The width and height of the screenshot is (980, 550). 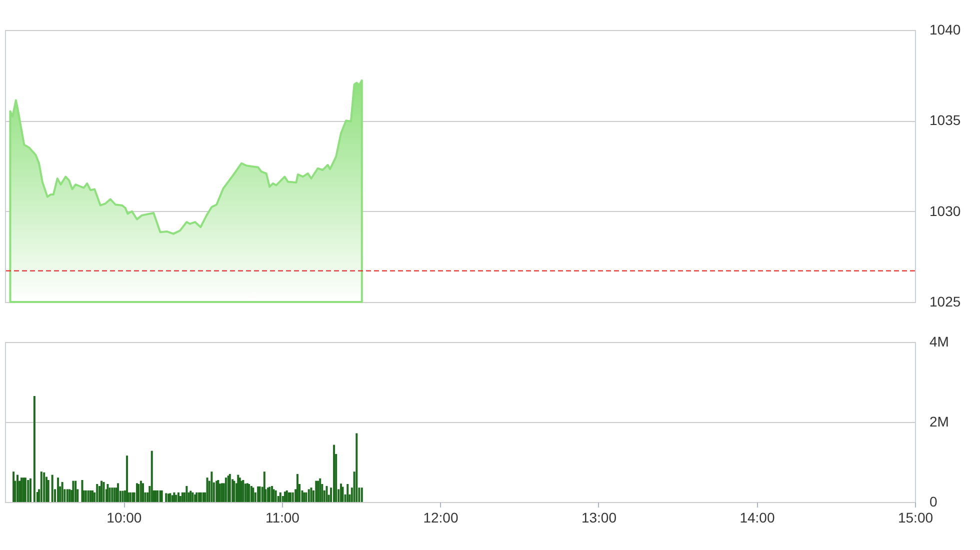 What do you see at coordinates (945, 120) in the screenshot?
I see `y-tick-label: 1035` at bounding box center [945, 120].